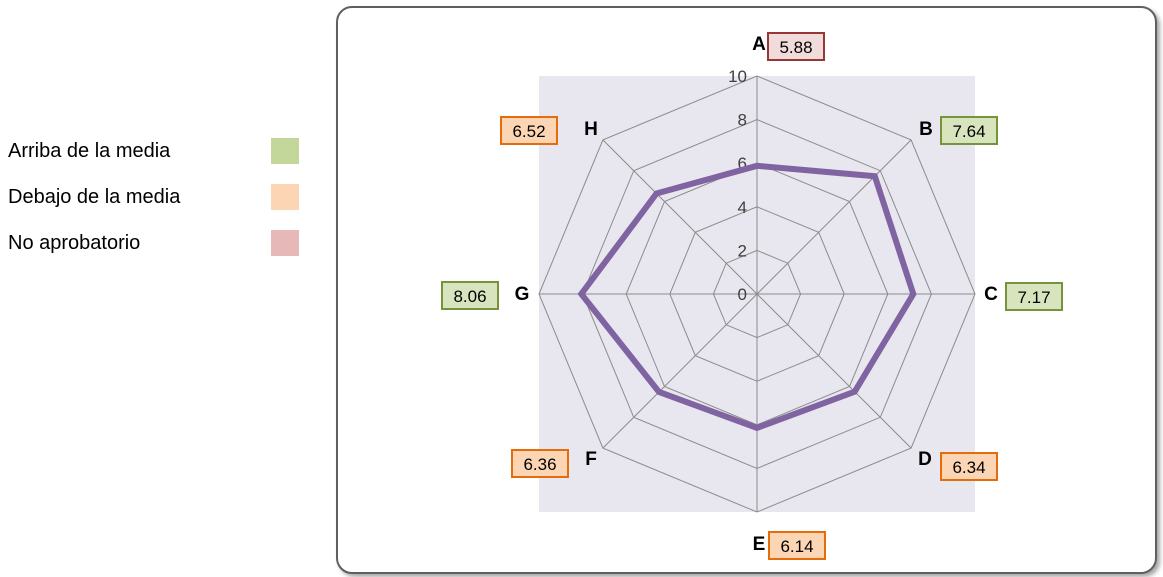  I want to click on value-label-h: 6.52, so click(528, 131).